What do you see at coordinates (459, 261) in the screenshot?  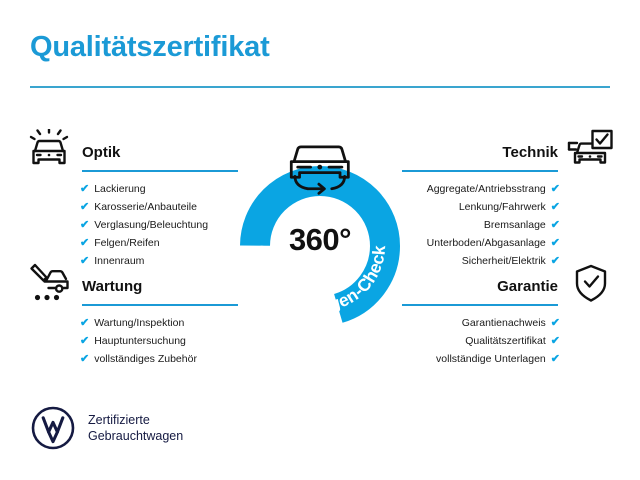 I see `list-item: Sicherheit/Elektrik ✔` at bounding box center [459, 261].